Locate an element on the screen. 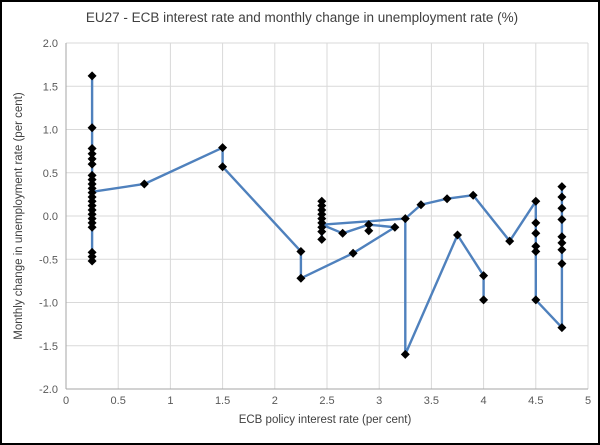 Image resolution: width=600 pixels, height=445 pixels. x-tick-label: 2.5 is located at coordinates (326, 401).